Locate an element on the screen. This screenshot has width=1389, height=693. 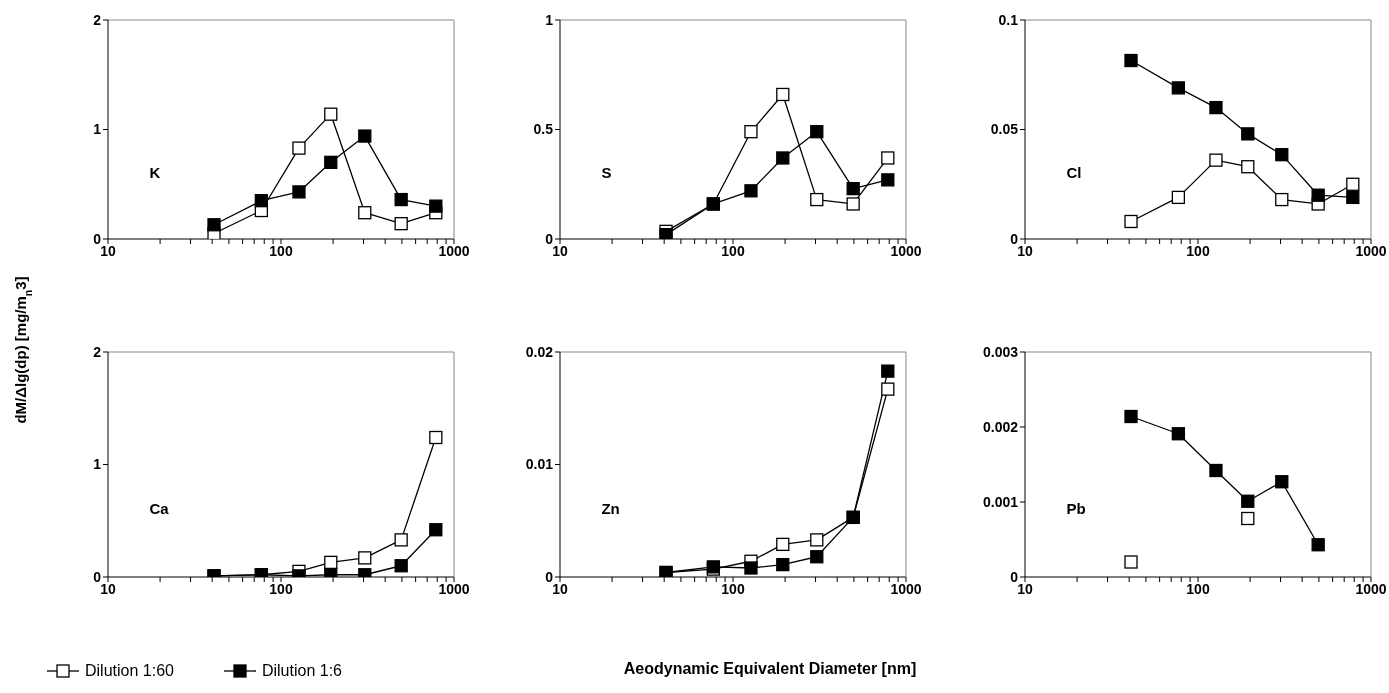
annotation: Pb is located at coordinates (1076, 509).